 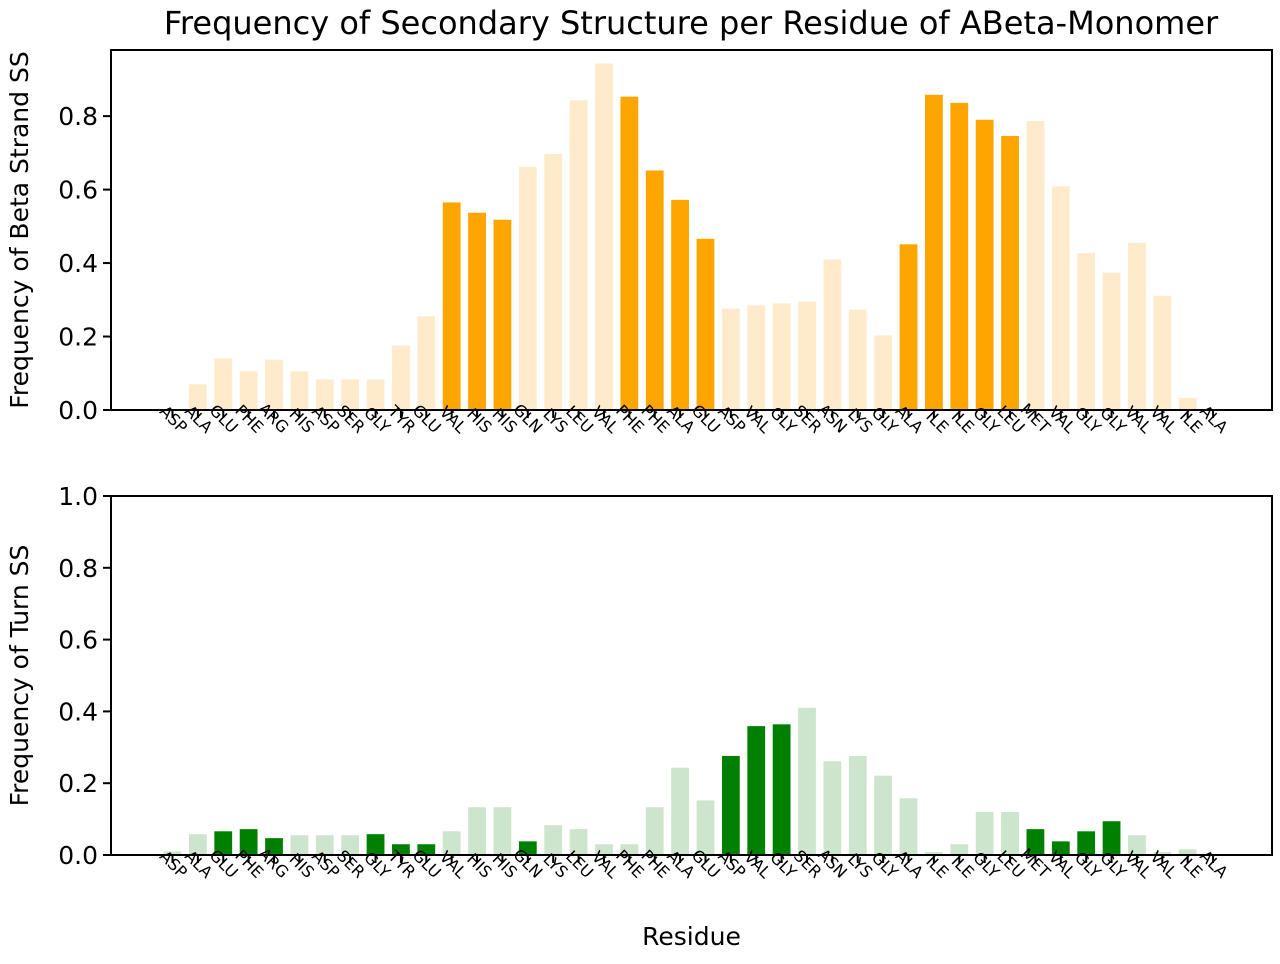 I want to click on y-axis-label: Frequency of Turn SS, so click(x=19, y=676).